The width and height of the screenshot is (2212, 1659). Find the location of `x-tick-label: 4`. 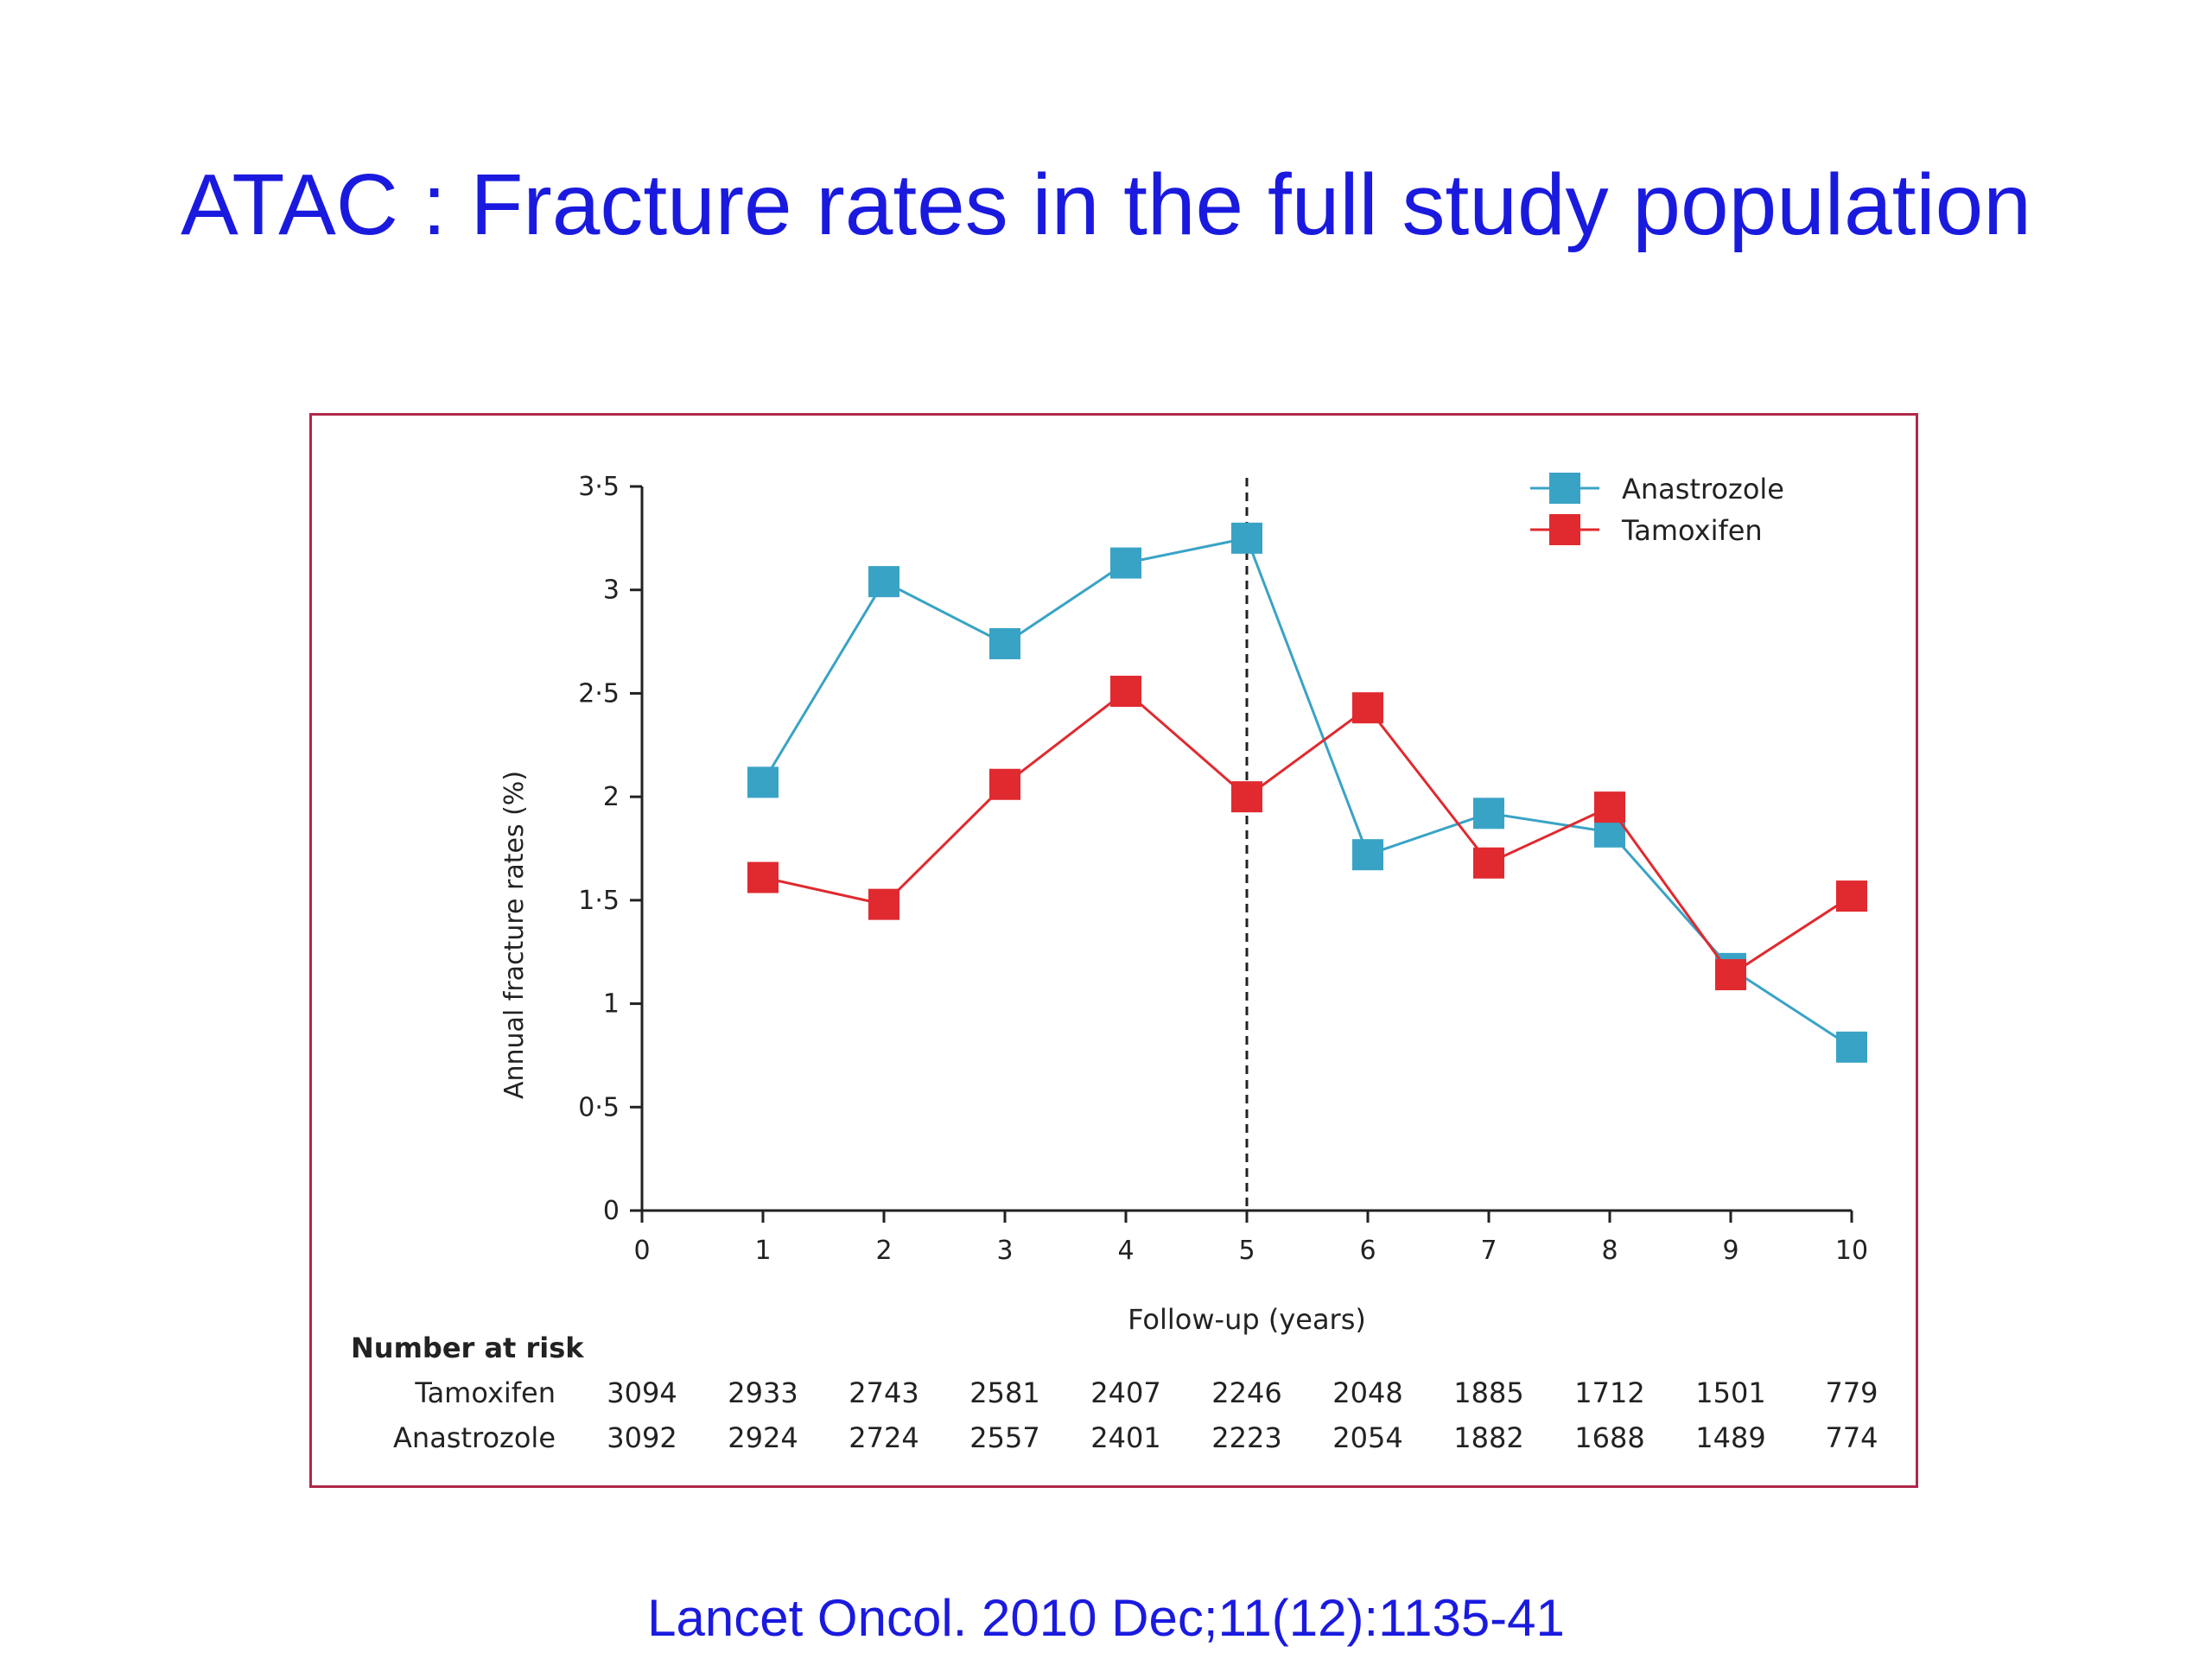

x-tick-label: 4 is located at coordinates (1125, 1251).